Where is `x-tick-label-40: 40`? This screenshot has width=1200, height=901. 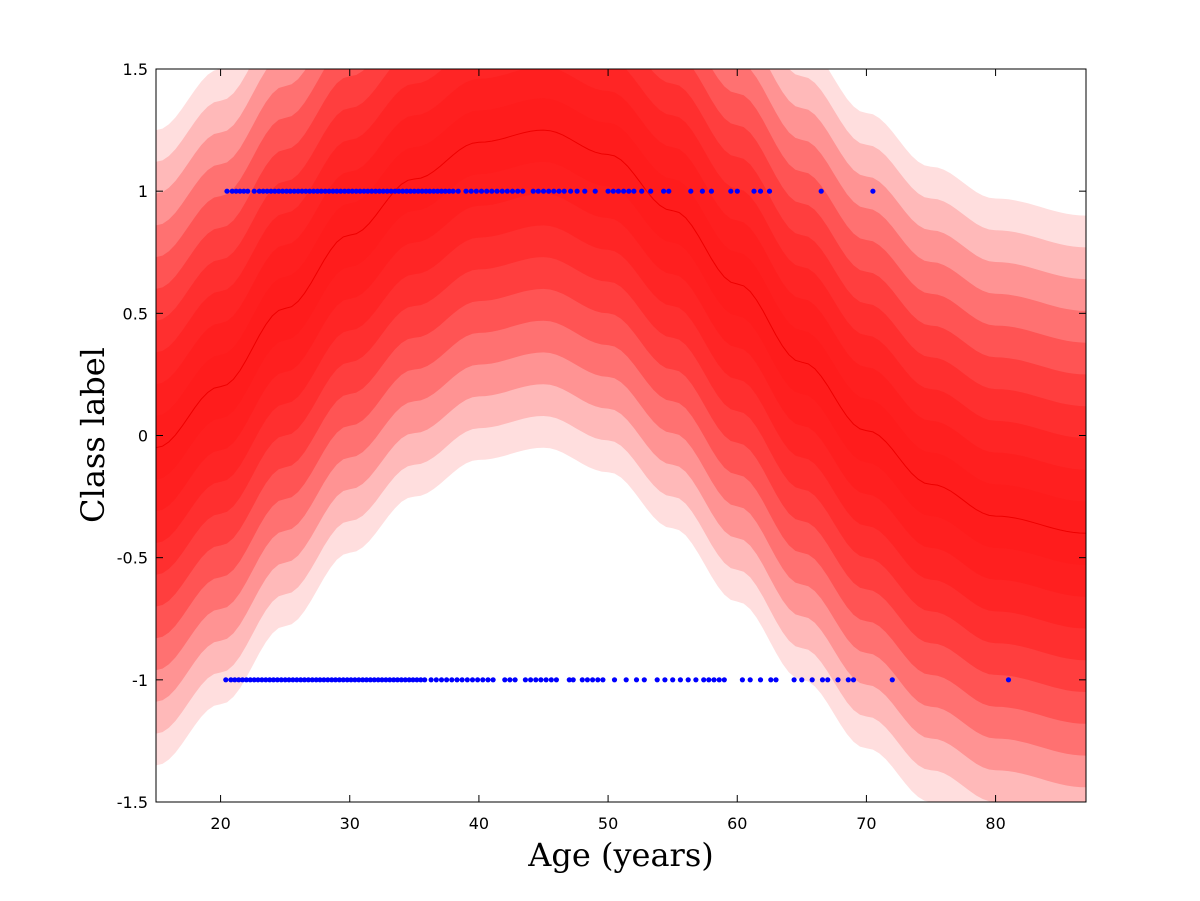 x-tick-label-40: 40 is located at coordinates (479, 823).